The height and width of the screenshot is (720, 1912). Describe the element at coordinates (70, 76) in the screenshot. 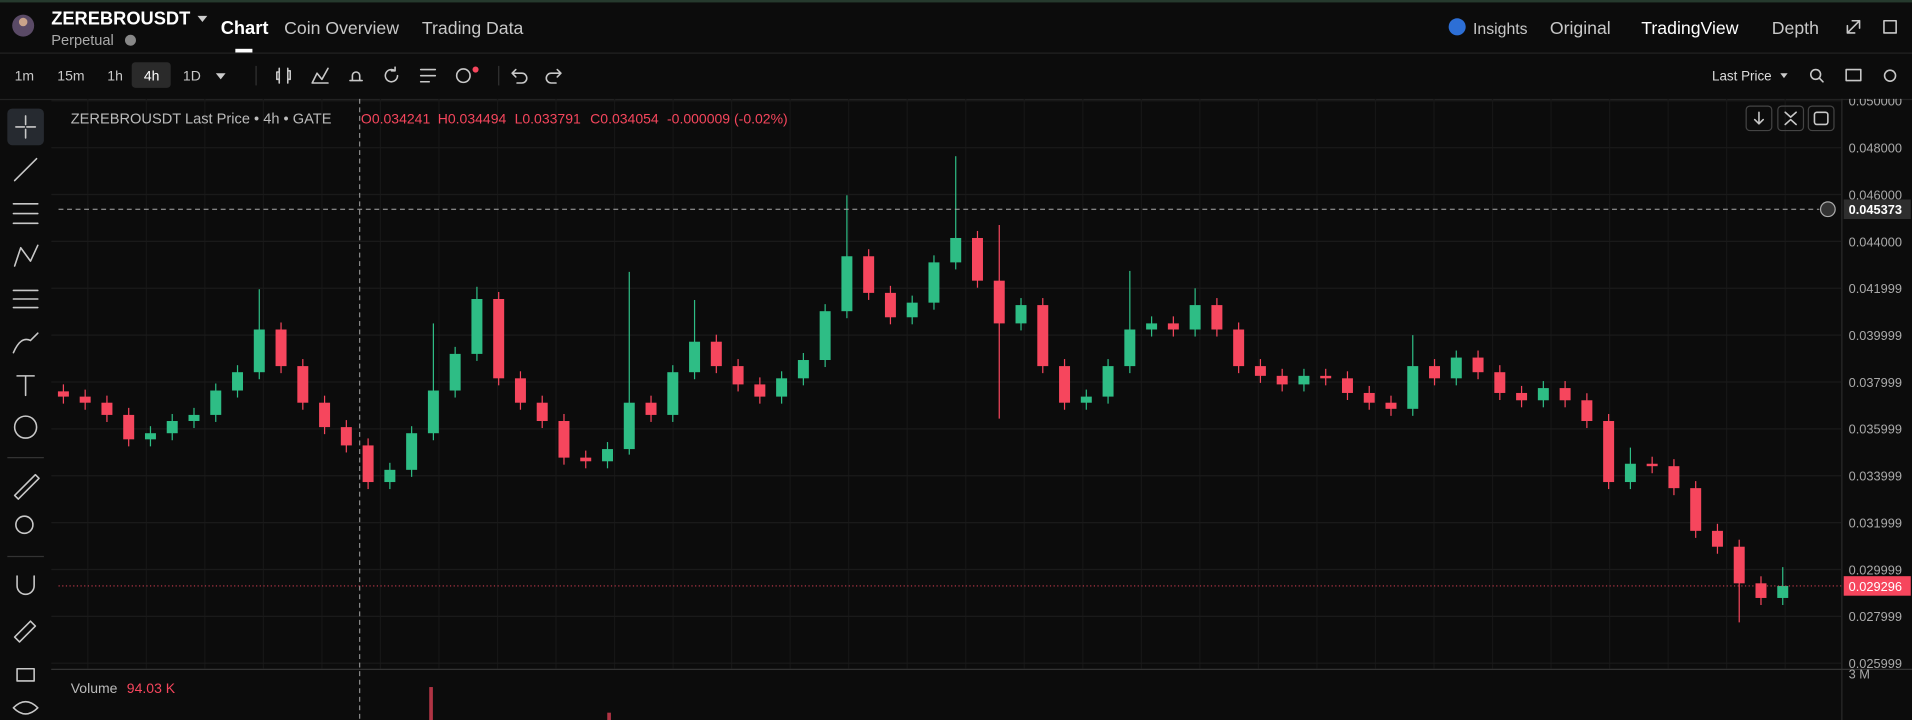

I see `interval-button: 15m` at that location.